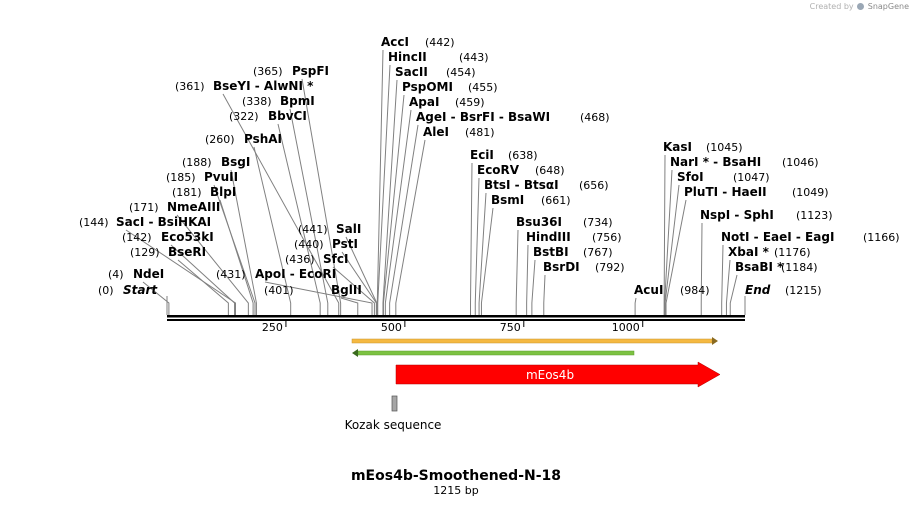 The image size is (913, 506). What do you see at coordinates (300, 259) in the screenshot?
I see `site-position: (436)` at bounding box center [300, 259].